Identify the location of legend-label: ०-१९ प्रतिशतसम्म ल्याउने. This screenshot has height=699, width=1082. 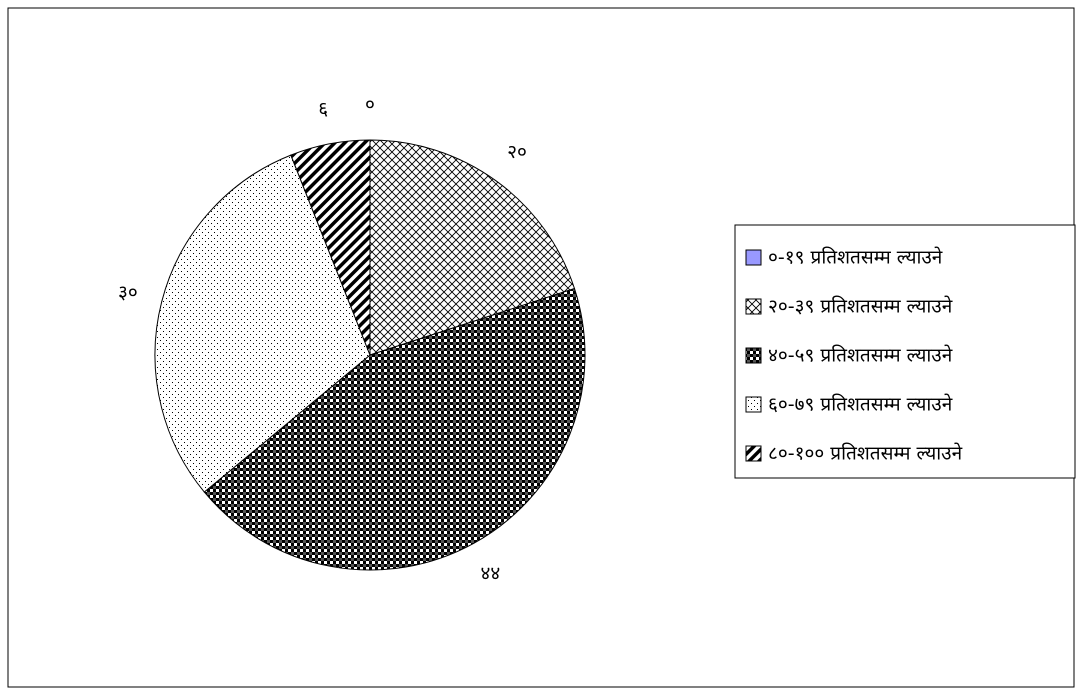
(855, 257).